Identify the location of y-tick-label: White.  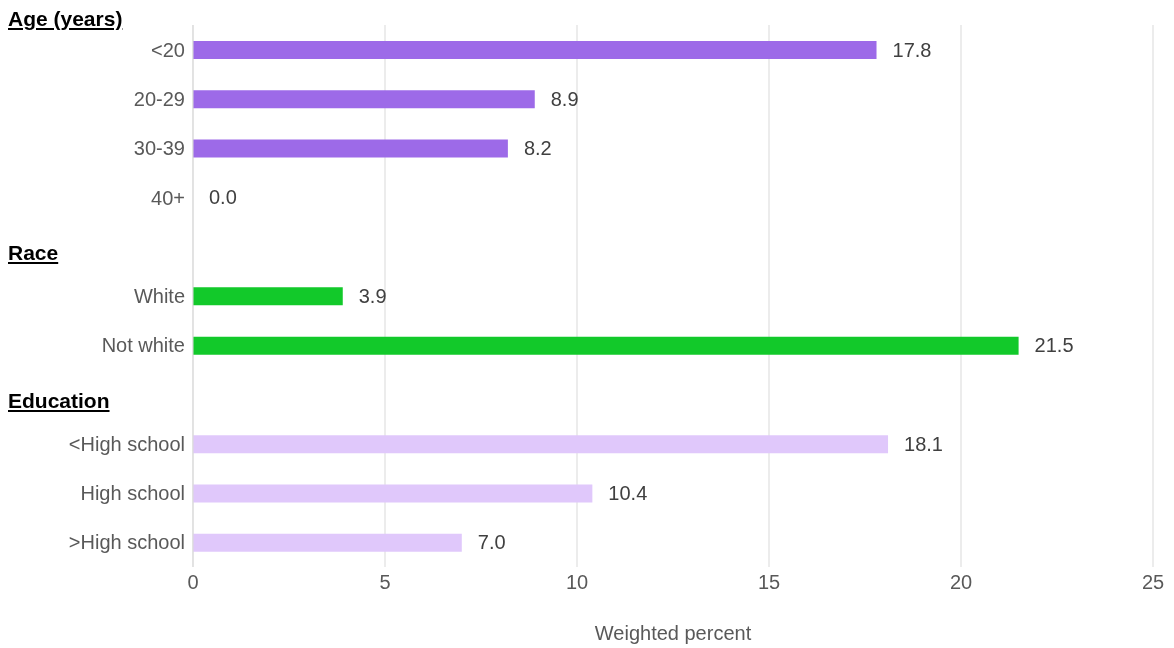
(159, 296).